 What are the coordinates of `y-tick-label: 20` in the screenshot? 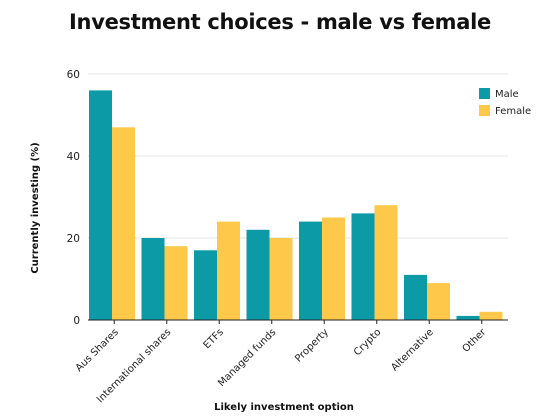 It's located at (73, 239).